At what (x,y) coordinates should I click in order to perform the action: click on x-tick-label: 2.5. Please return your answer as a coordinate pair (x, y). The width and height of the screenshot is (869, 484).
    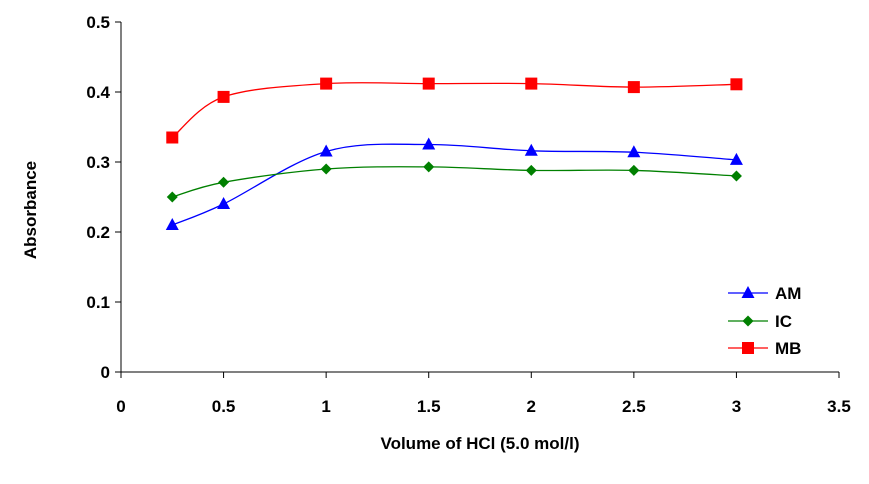
    Looking at the image, I should click on (634, 406).